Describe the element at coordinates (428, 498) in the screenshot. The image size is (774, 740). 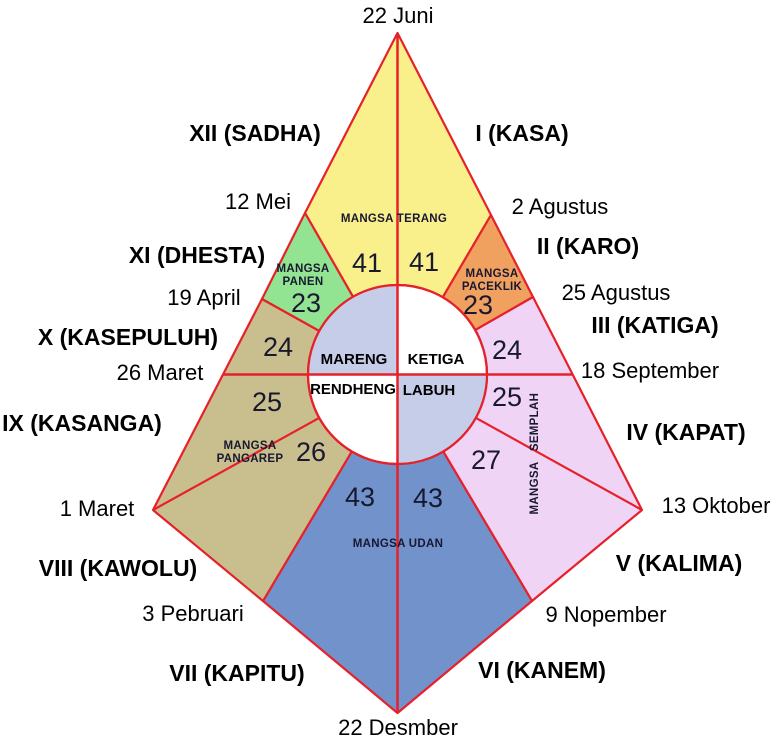
I see `days-sector-vi: 43` at that location.